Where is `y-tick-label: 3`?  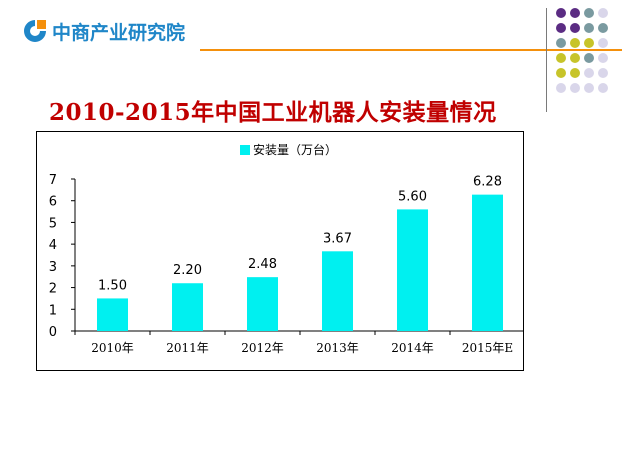
y-tick-label: 3 is located at coordinates (53, 267).